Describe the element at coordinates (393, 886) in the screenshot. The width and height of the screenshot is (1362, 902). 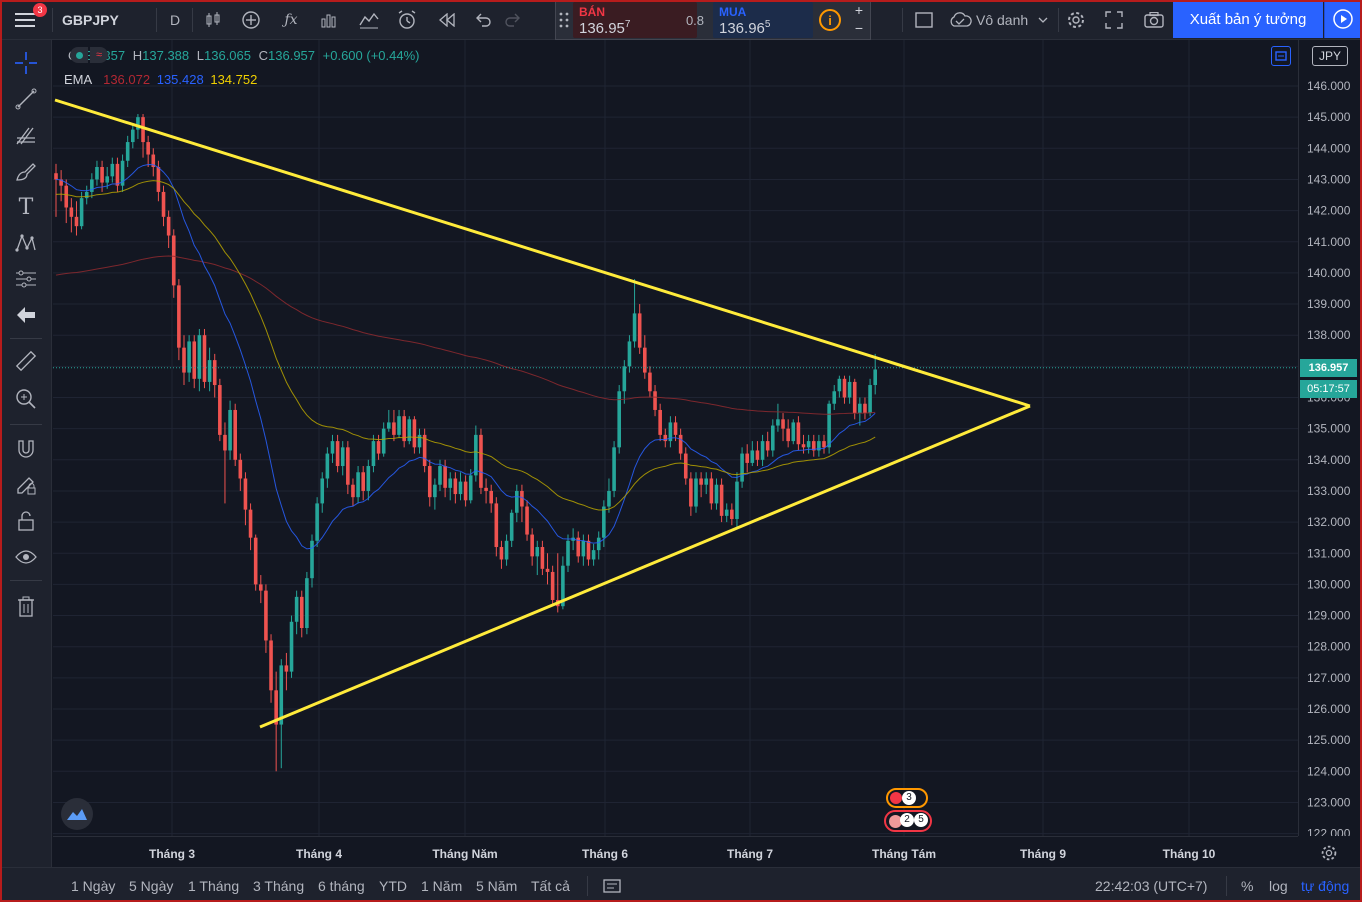
I see `range-ytd-button: YTD` at that location.